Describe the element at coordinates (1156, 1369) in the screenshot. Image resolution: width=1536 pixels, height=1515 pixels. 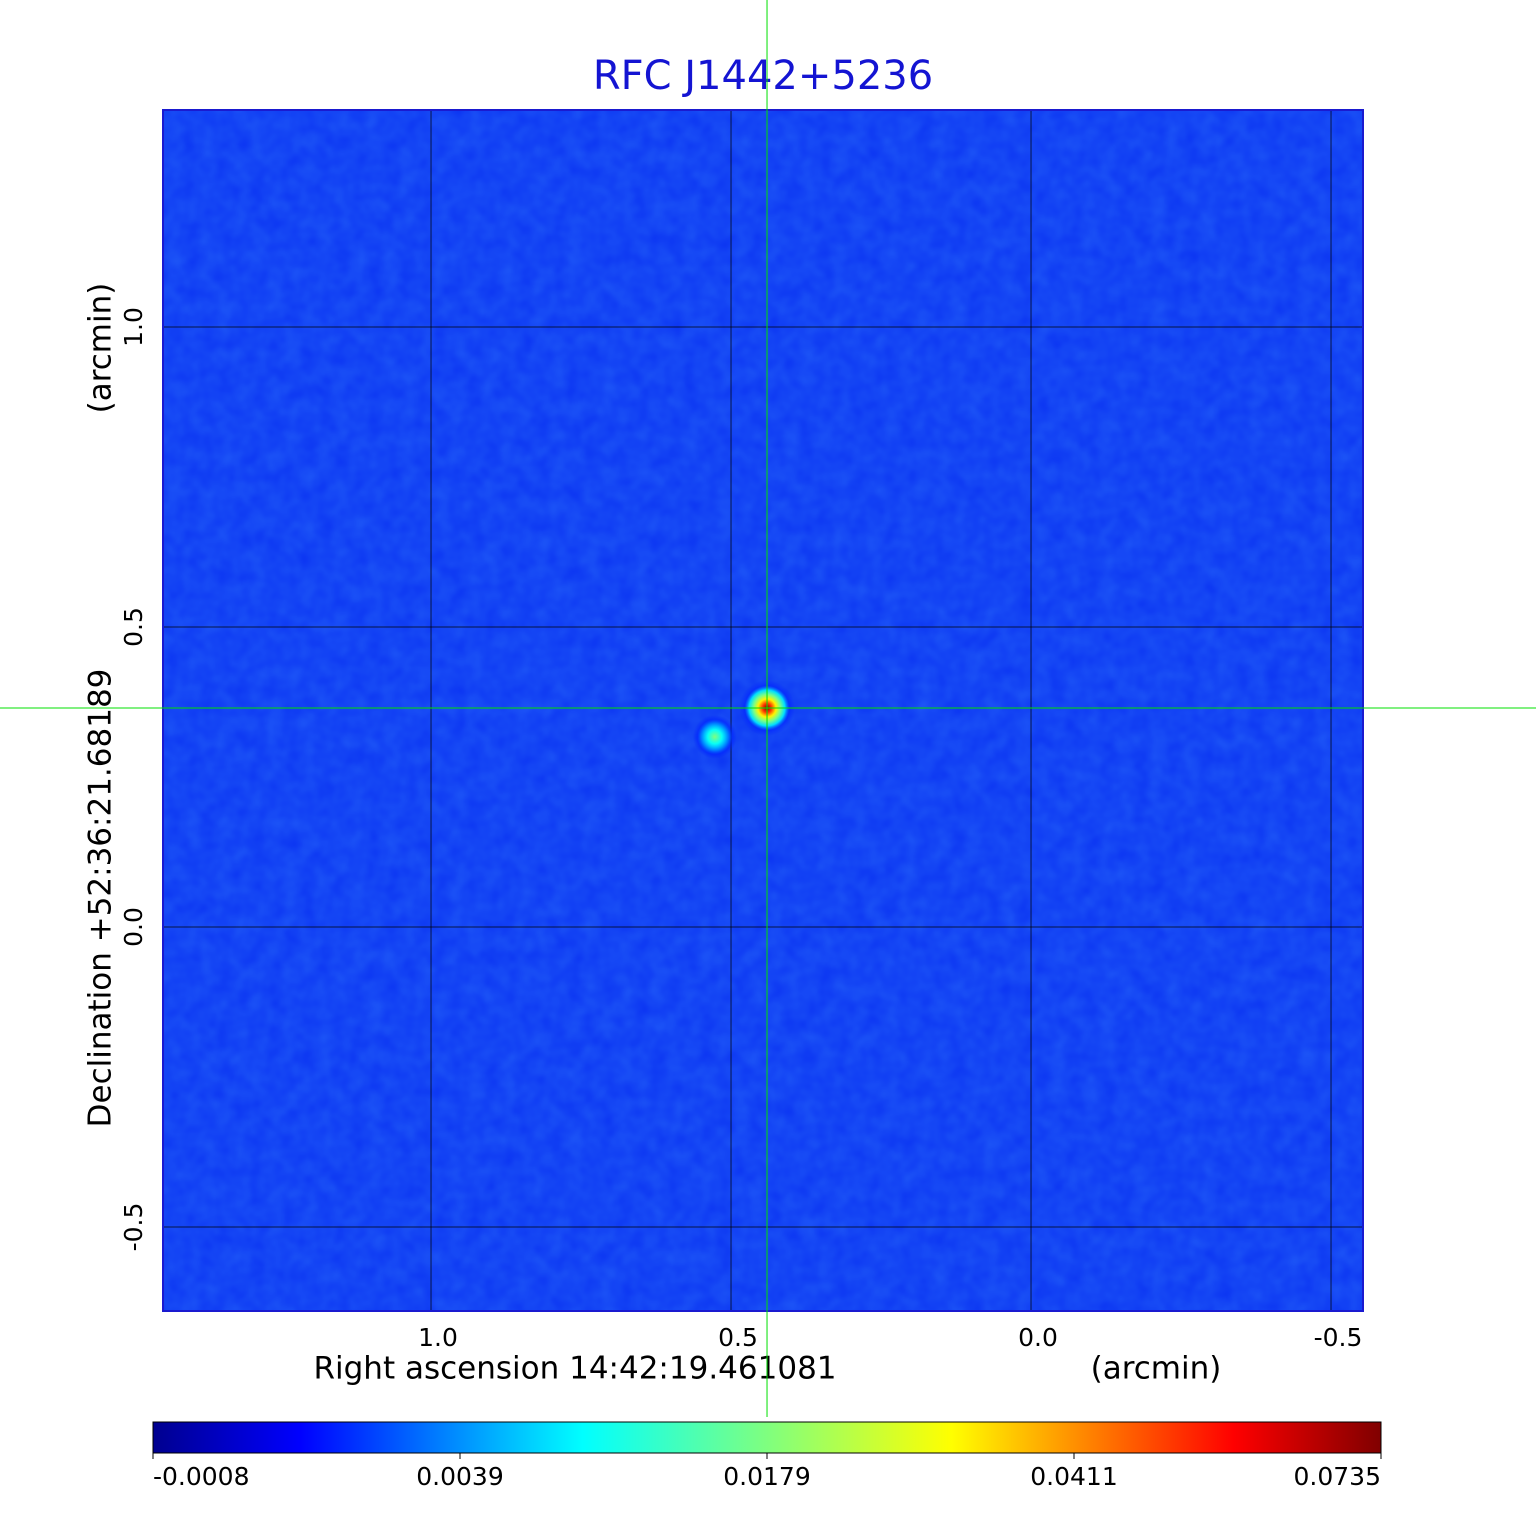
I see `x-axis-unit: (arcmin)` at that location.